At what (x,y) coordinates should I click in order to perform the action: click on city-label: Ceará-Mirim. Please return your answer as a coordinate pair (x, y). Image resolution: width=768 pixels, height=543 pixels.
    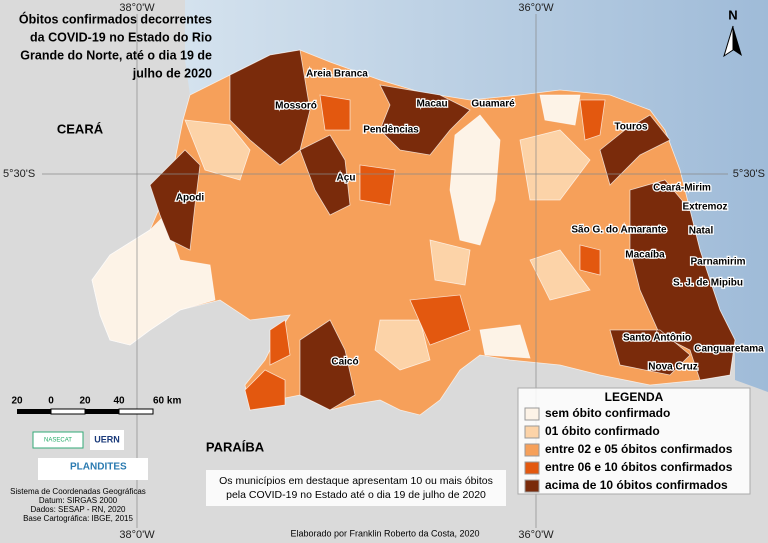
    Looking at the image, I should click on (682, 188).